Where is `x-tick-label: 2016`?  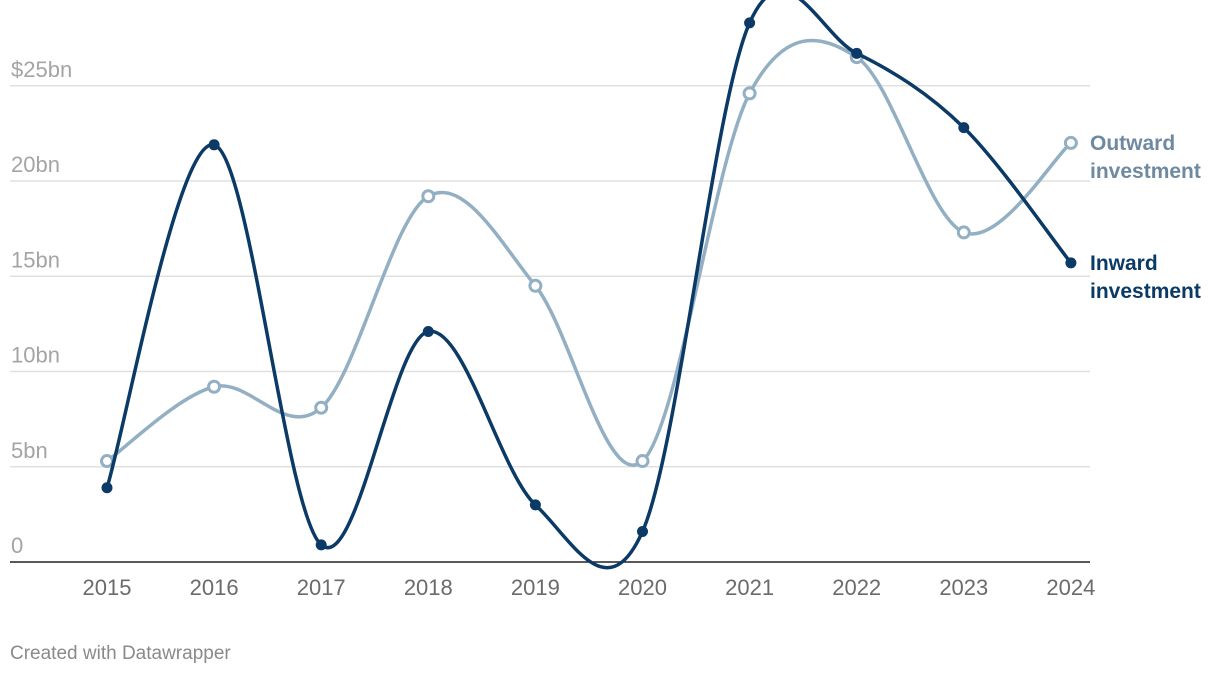
x-tick-label: 2016 is located at coordinates (214, 587).